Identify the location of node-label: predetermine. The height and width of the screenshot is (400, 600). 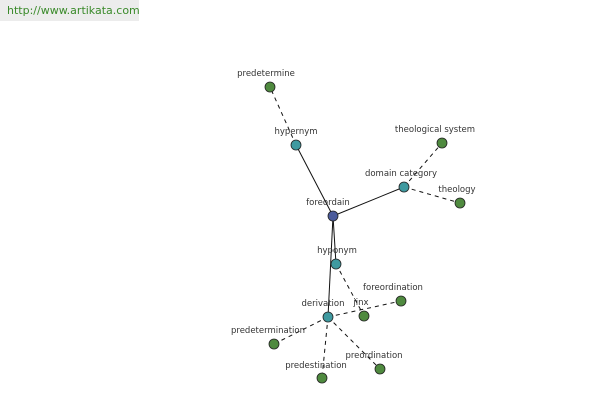
(266, 74).